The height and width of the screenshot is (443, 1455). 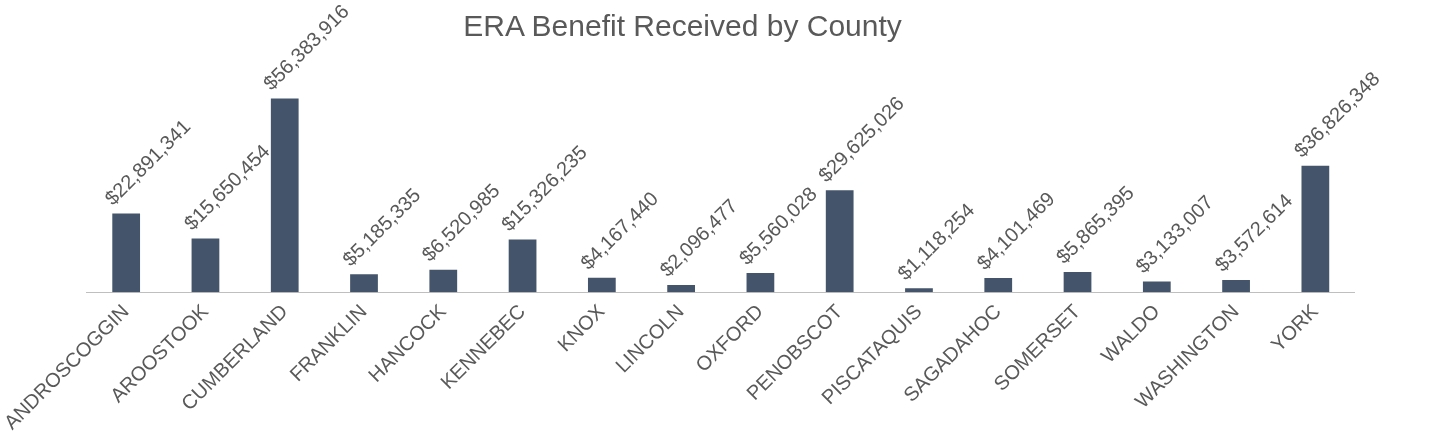 I want to click on chart-title: ERA Benefit Received by County, so click(x=682, y=26).